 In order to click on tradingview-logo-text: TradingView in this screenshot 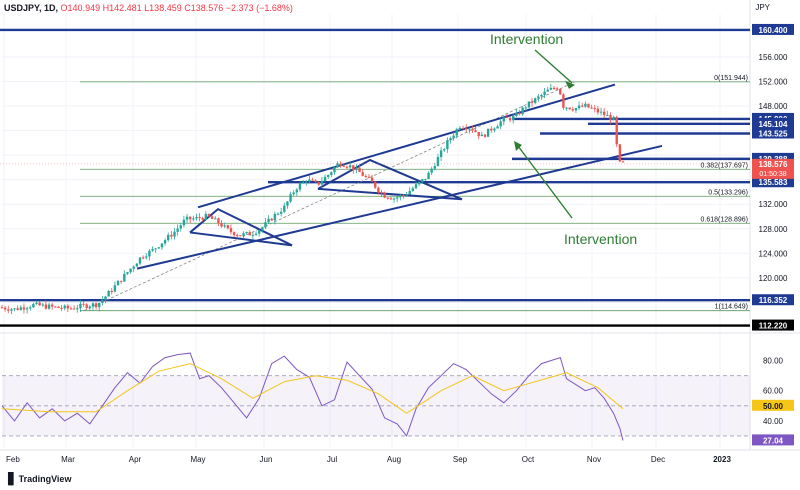, I will do `click(45, 479)`.